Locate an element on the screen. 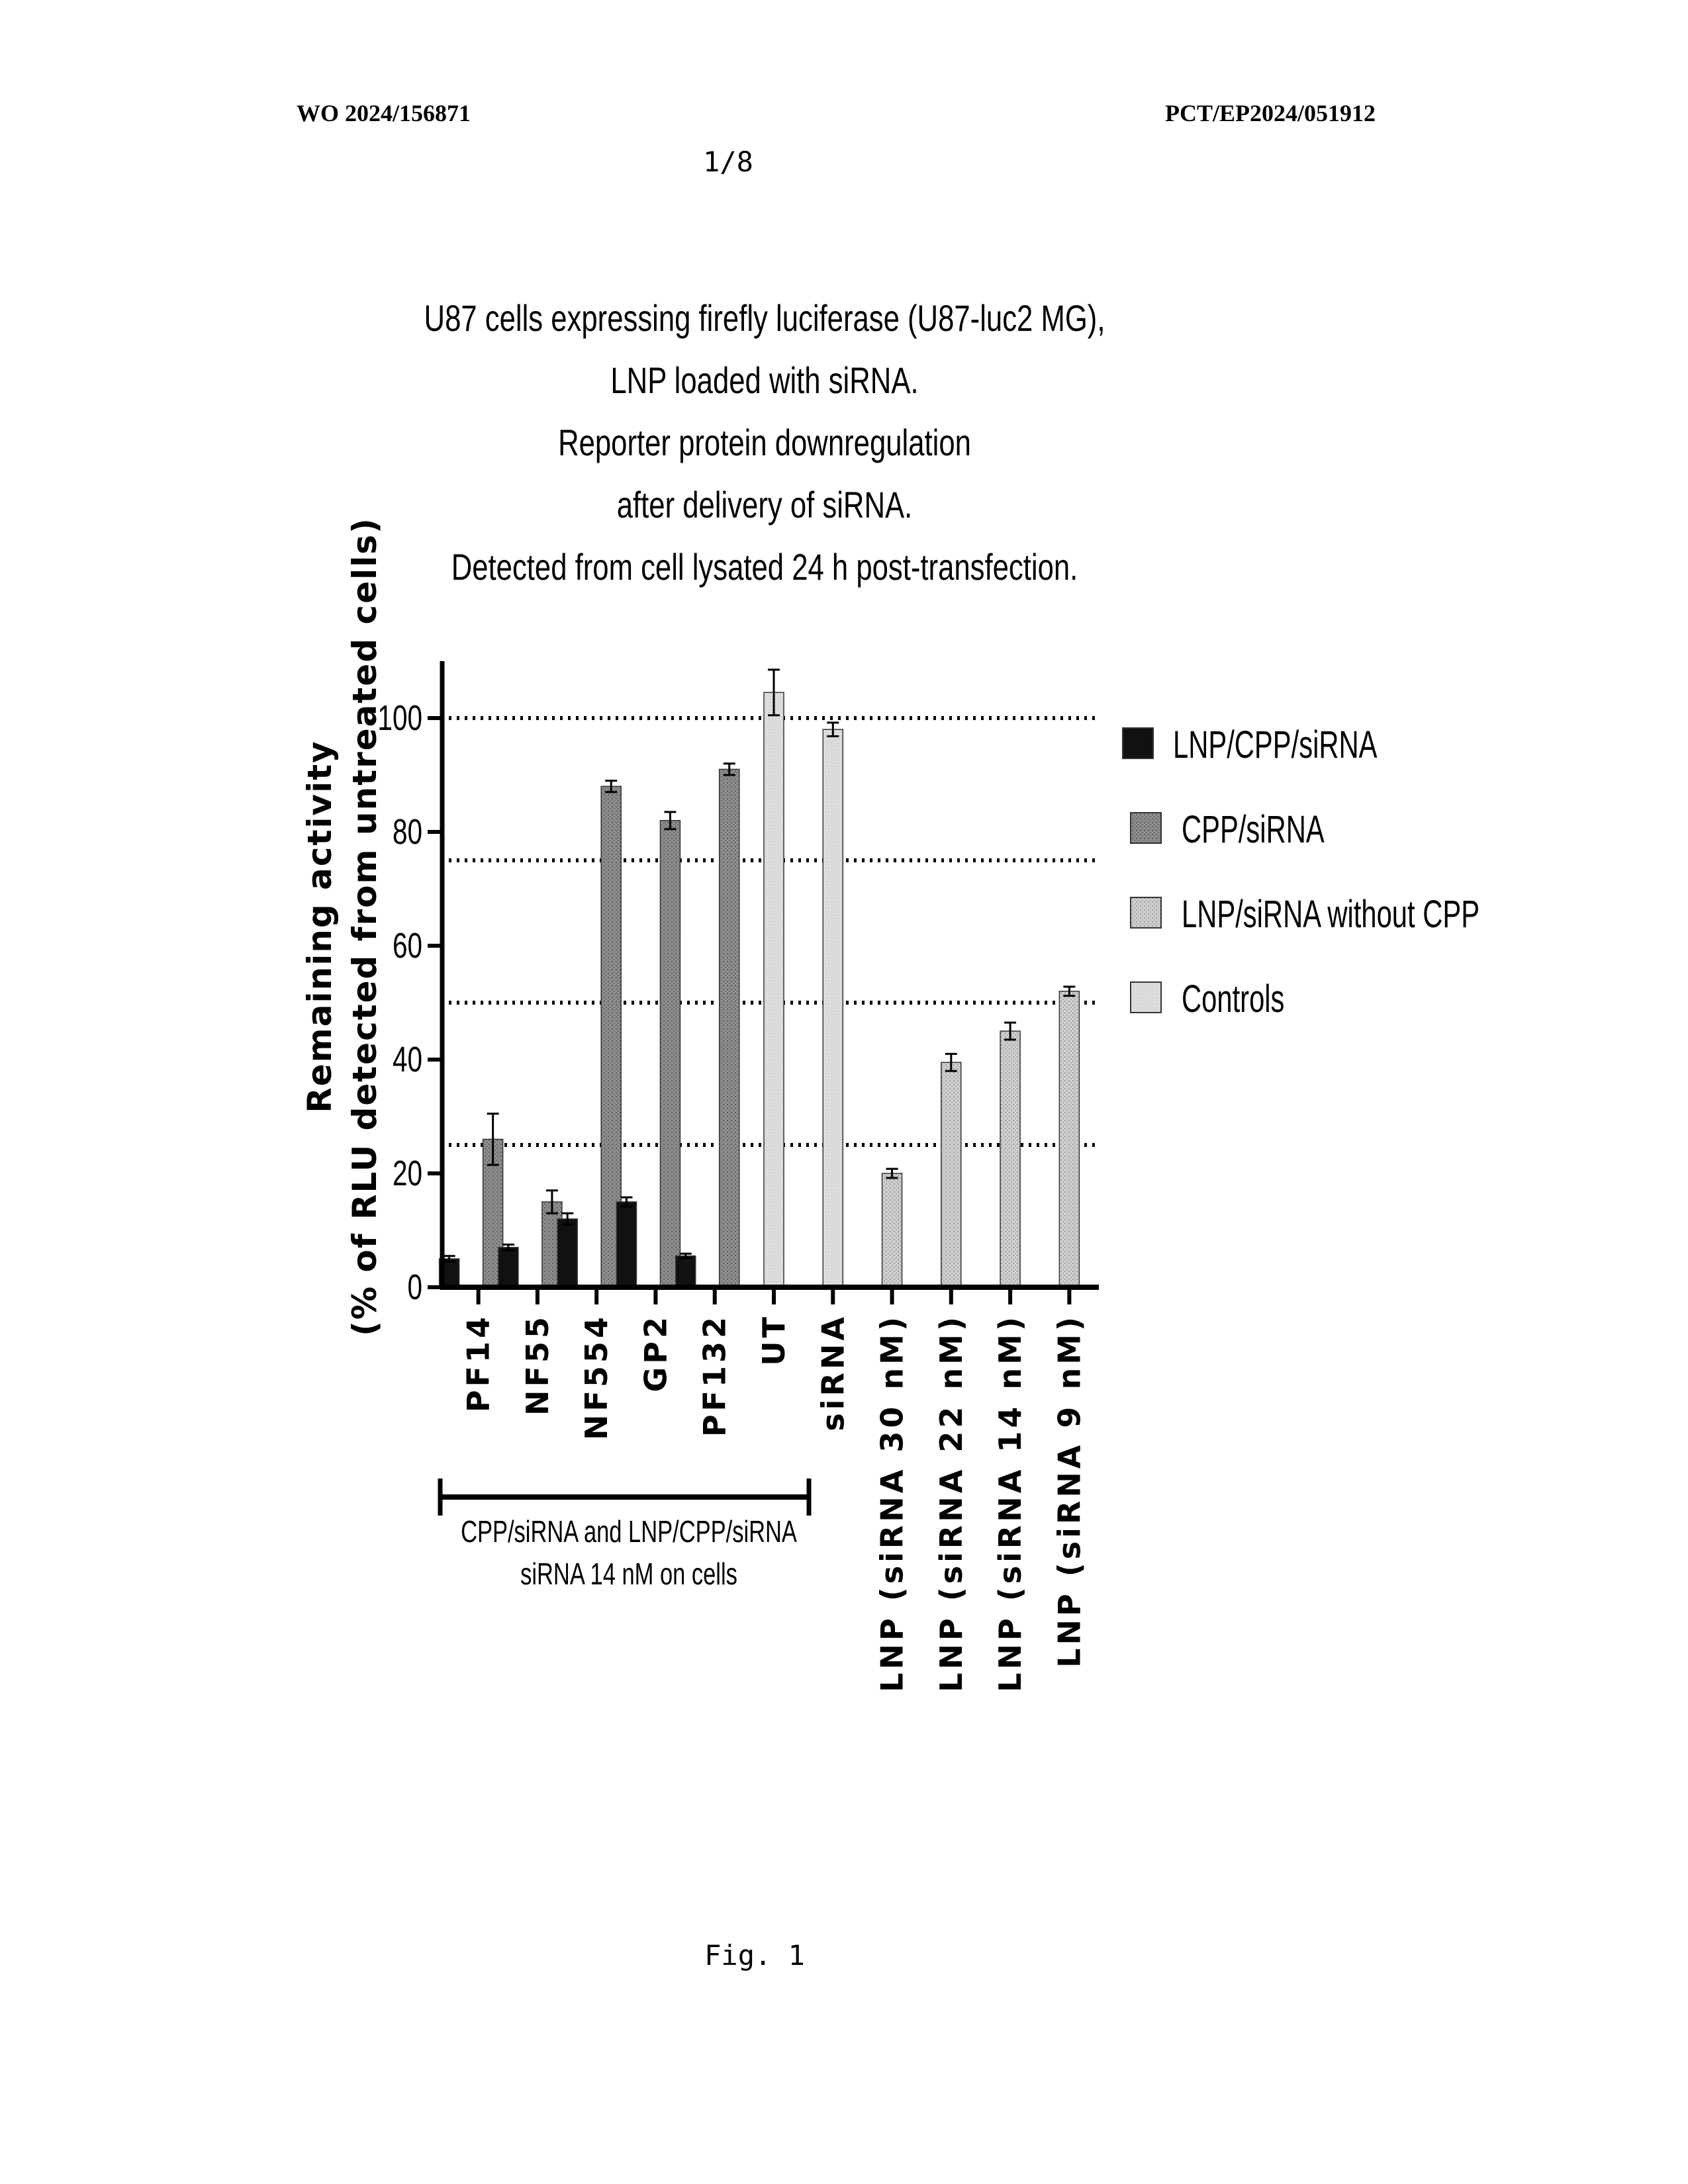 The width and height of the screenshot is (1688, 2184). bar-lnp-sirna-14-nm--1 is located at coordinates (1010, 1159).